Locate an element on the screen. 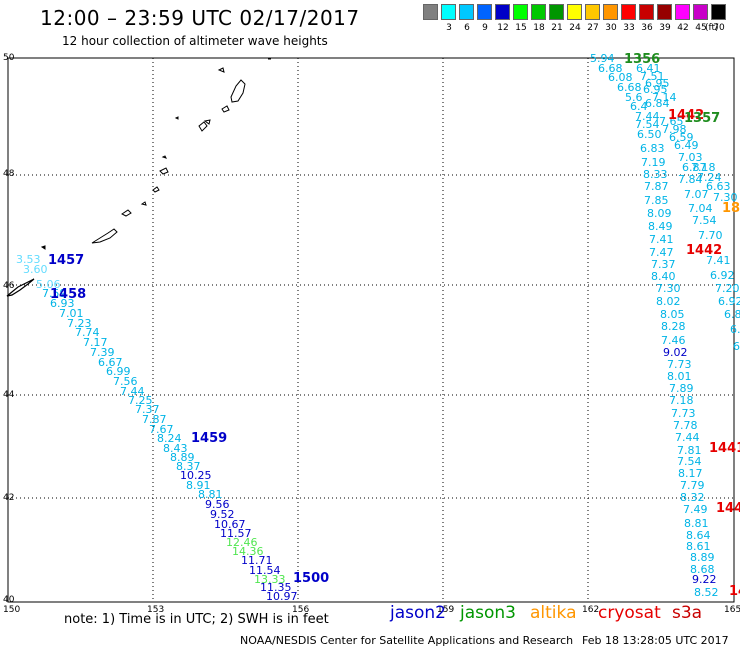 This screenshot has width=740, height=650. pass-time-label: 1457 is located at coordinates (66, 260).